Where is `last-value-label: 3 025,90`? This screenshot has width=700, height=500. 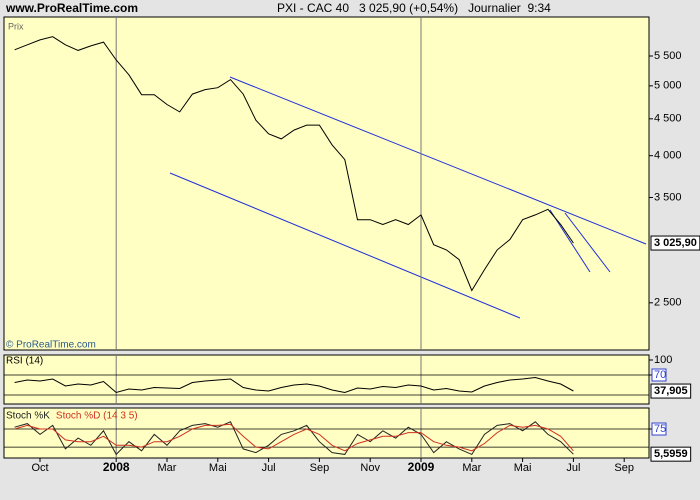 last-value-label: 3 025,90 is located at coordinates (675, 243).